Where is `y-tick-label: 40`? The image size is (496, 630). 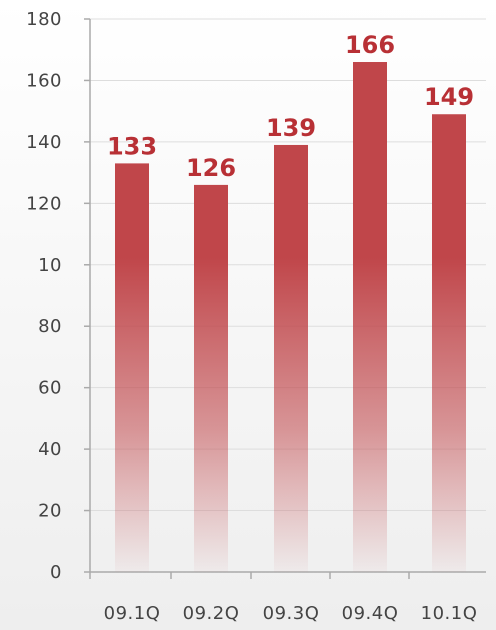
y-tick-label: 40 is located at coordinates (50, 449).